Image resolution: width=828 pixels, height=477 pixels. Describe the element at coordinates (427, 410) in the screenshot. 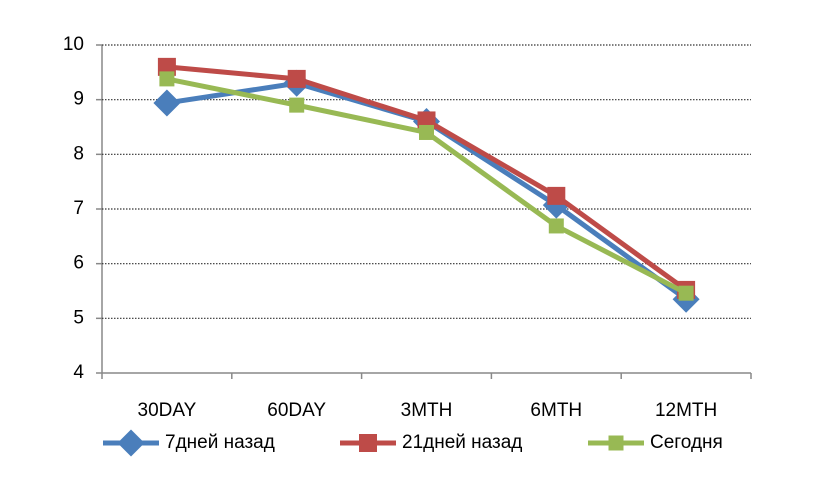

I see `x-tick-label: 3MTH` at that location.